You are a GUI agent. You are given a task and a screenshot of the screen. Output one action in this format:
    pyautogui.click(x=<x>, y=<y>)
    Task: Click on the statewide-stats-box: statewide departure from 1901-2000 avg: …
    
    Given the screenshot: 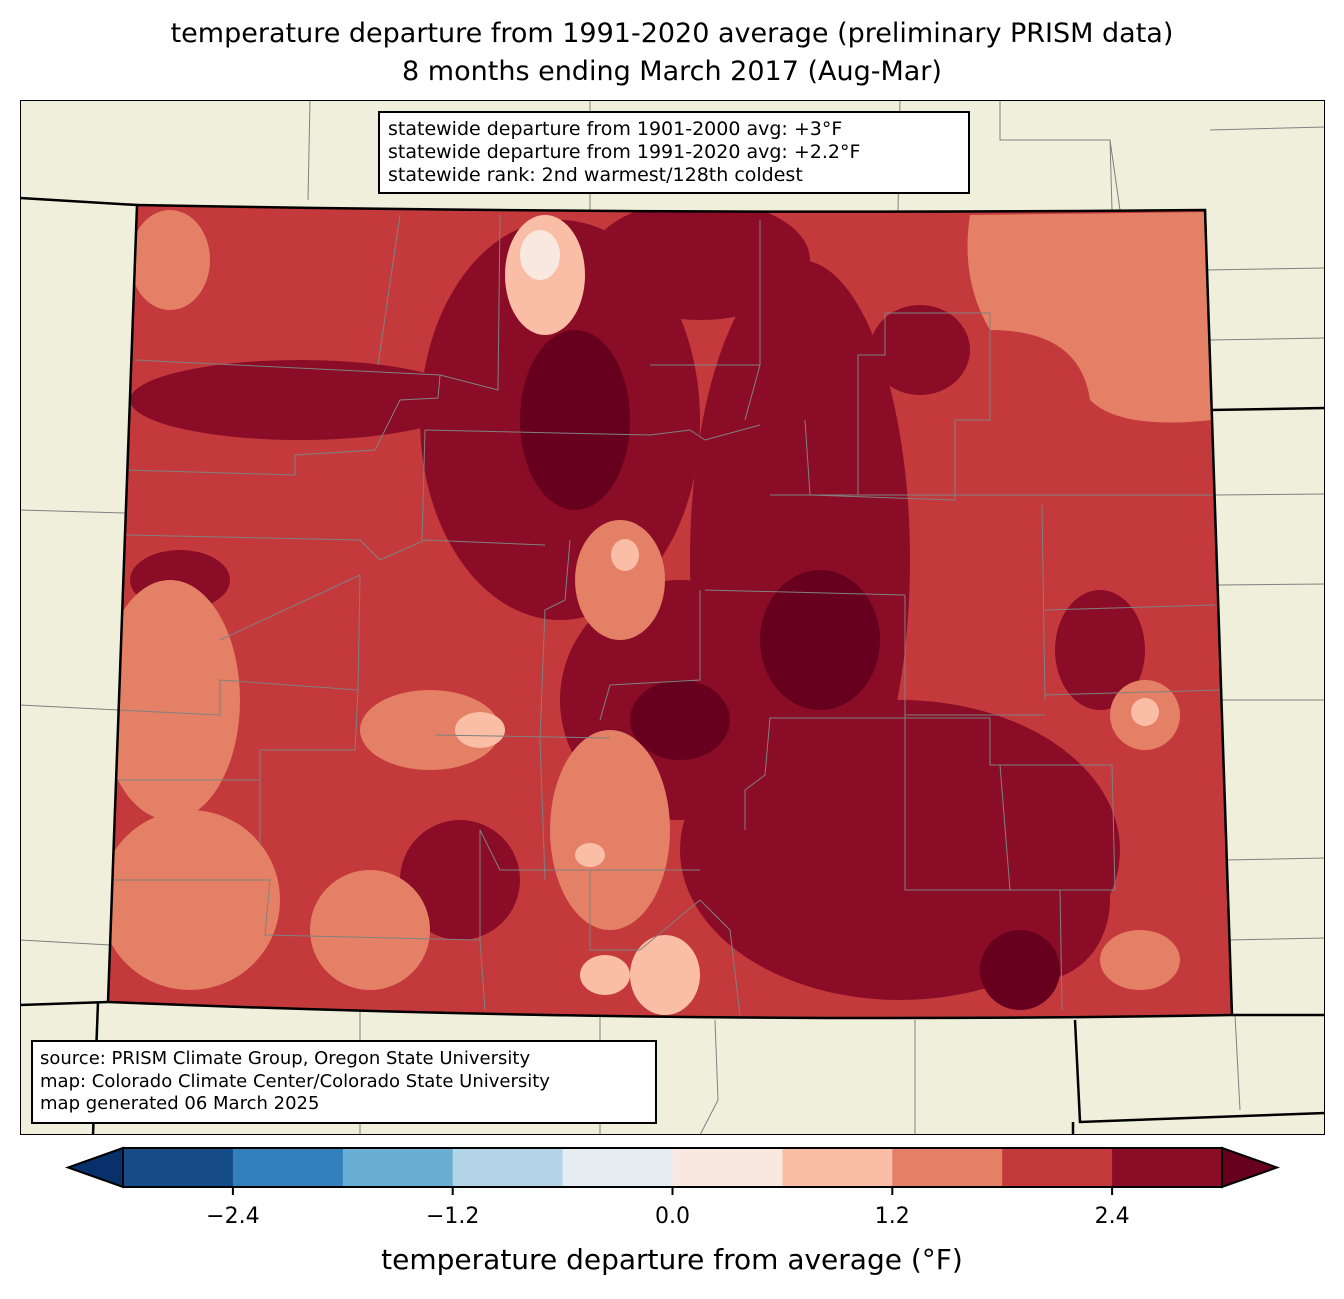 What is the action you would take?
    pyautogui.click(x=674, y=152)
    